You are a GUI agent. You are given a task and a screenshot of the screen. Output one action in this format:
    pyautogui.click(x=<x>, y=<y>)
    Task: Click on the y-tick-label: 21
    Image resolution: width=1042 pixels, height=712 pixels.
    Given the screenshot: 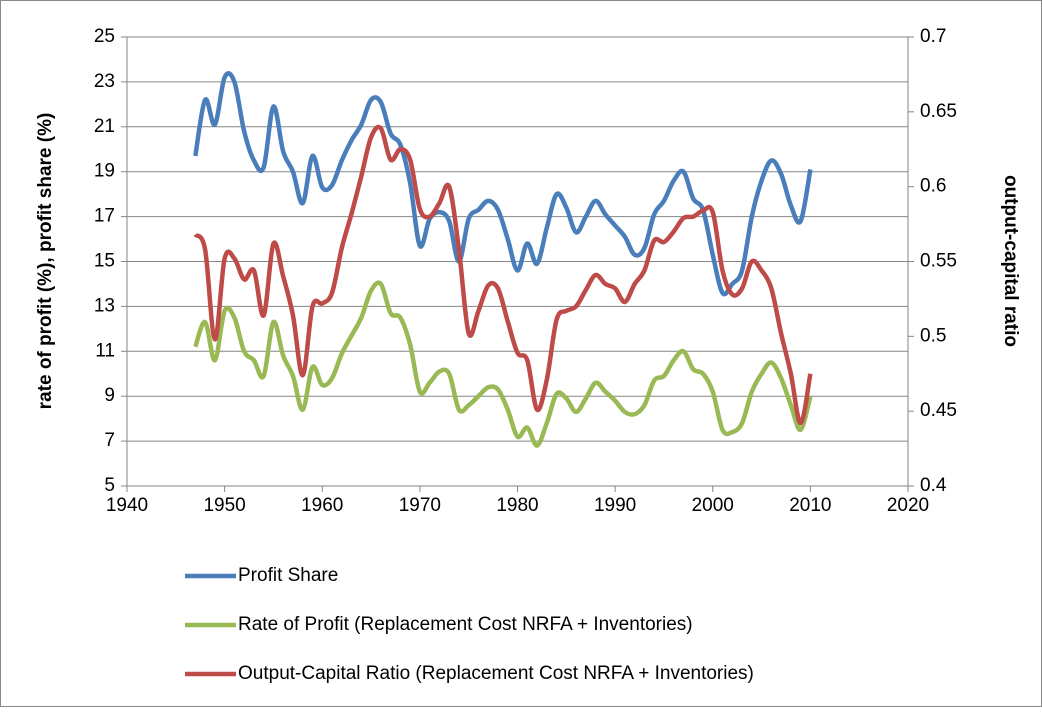 What is the action you would take?
    pyautogui.click(x=104, y=126)
    